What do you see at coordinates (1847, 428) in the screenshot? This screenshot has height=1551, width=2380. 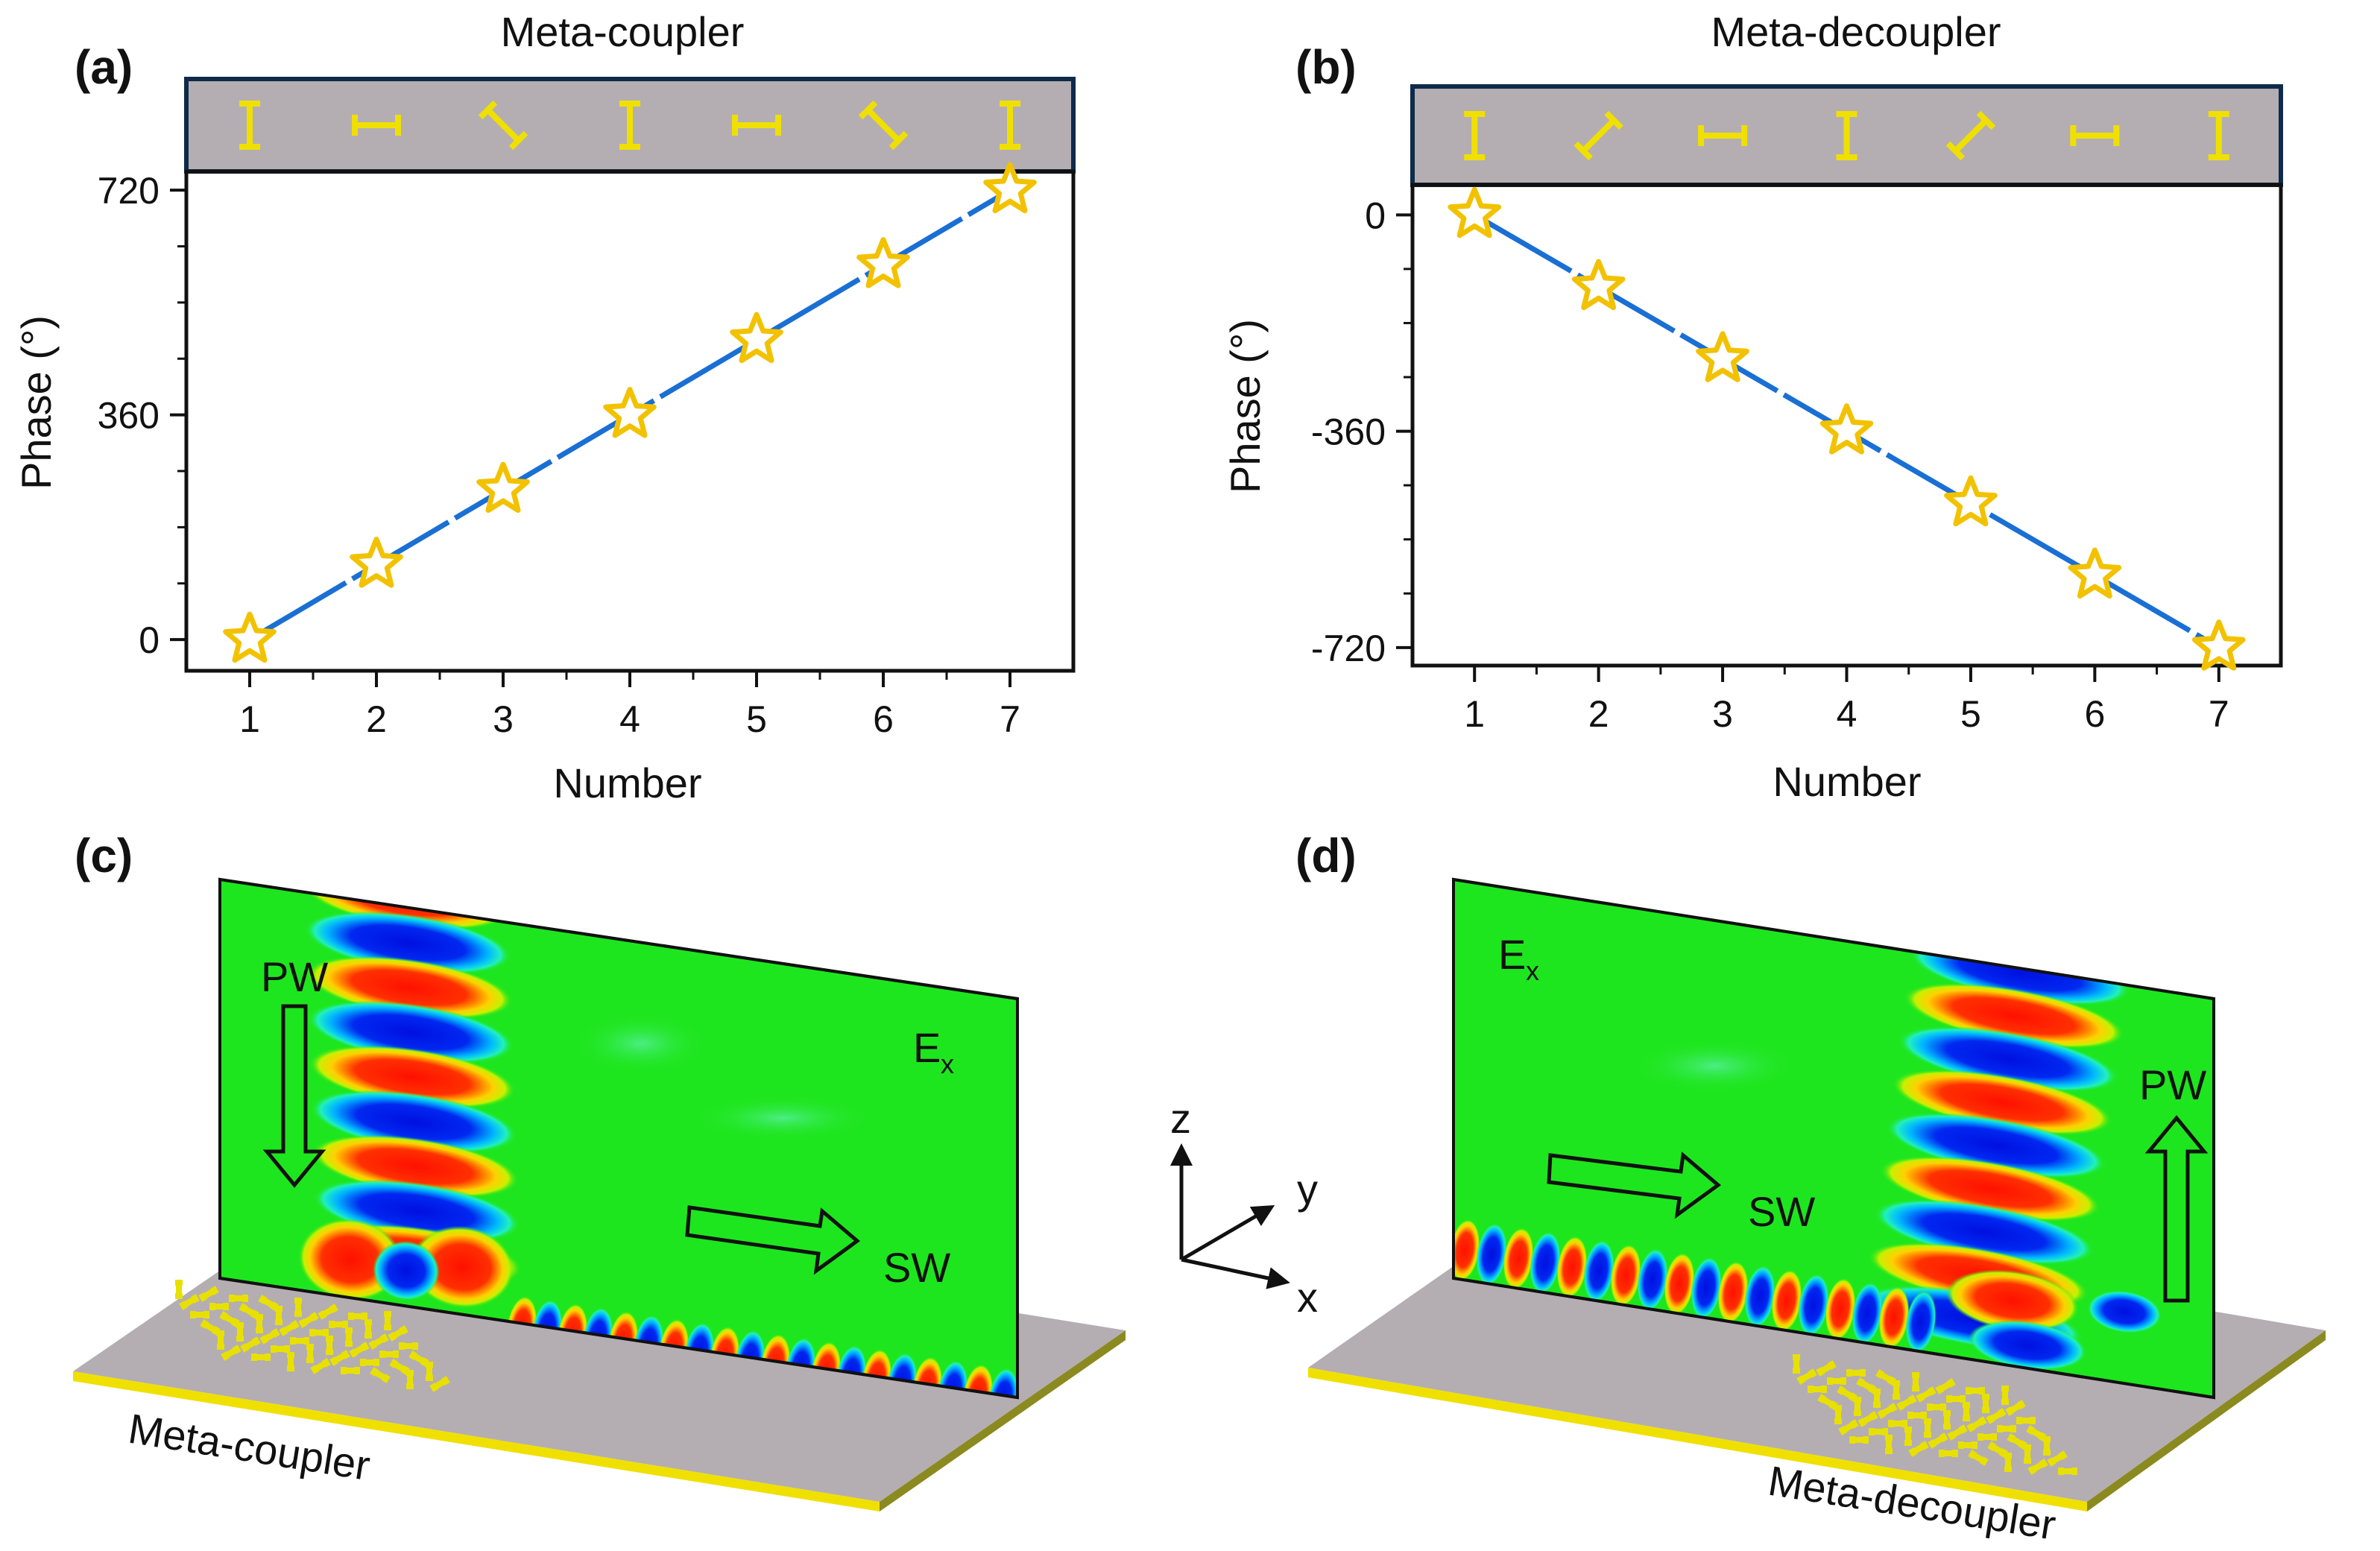 I see `series-b` at bounding box center [1847, 428].